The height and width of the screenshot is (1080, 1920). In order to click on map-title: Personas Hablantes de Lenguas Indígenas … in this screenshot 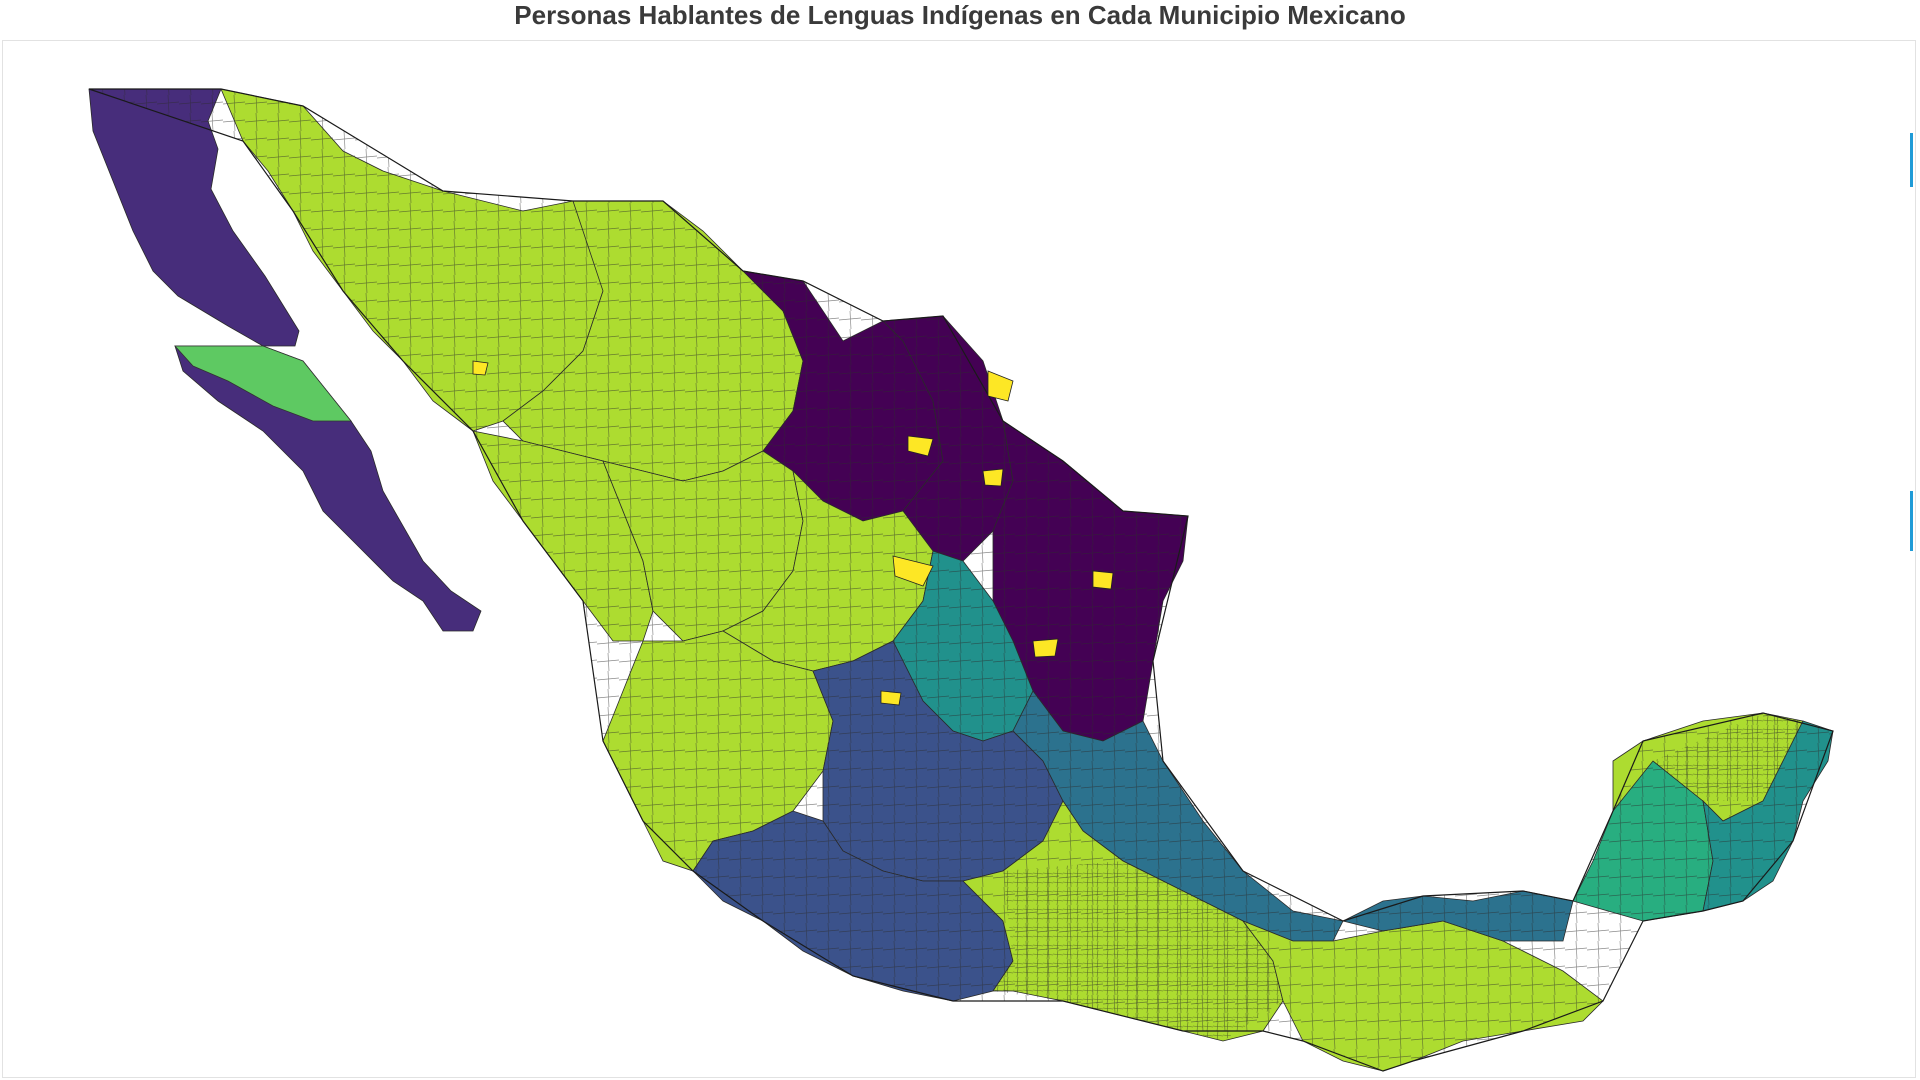, I will do `click(960, 15)`.